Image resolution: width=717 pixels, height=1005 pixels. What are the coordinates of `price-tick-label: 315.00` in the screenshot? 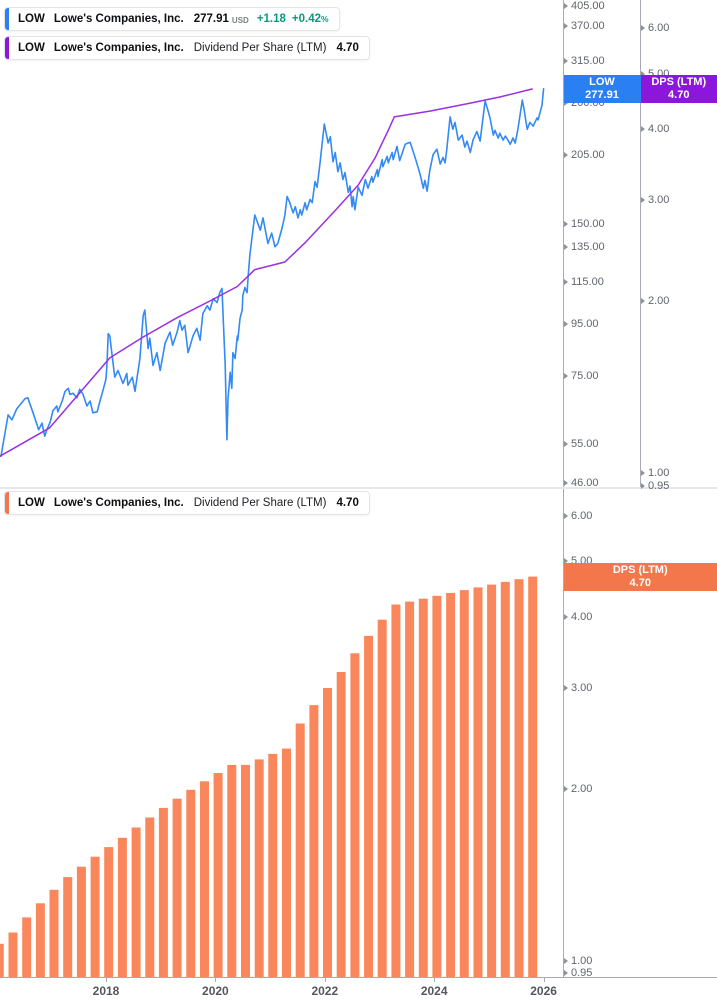 It's located at (588, 61).